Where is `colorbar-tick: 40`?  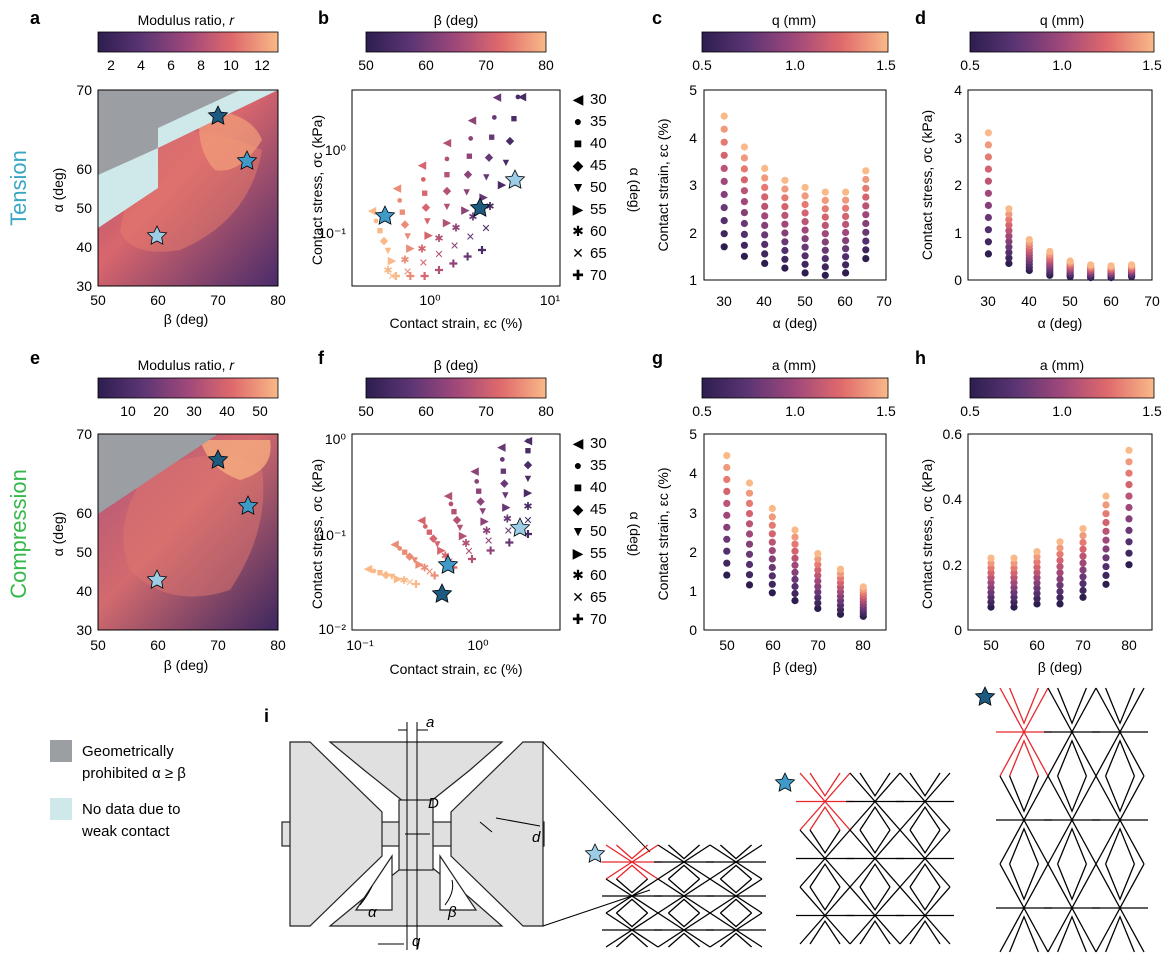 colorbar-tick: 40 is located at coordinates (227, 411).